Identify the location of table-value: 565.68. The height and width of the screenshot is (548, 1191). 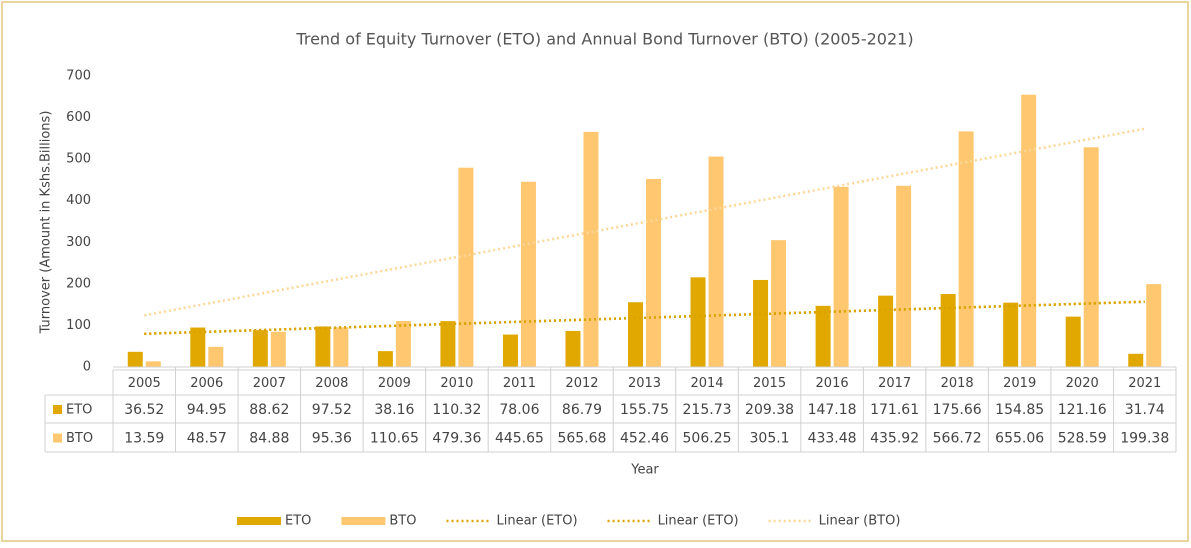
(581, 439).